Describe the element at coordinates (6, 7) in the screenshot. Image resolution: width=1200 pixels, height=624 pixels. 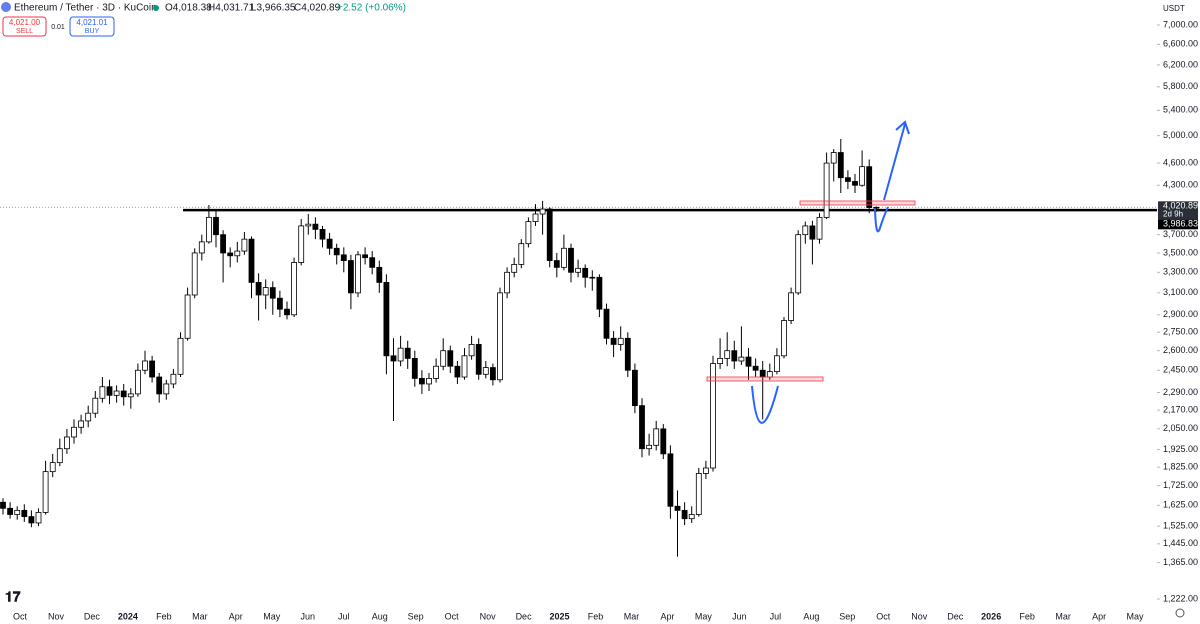
I see `symbol-icon` at that location.